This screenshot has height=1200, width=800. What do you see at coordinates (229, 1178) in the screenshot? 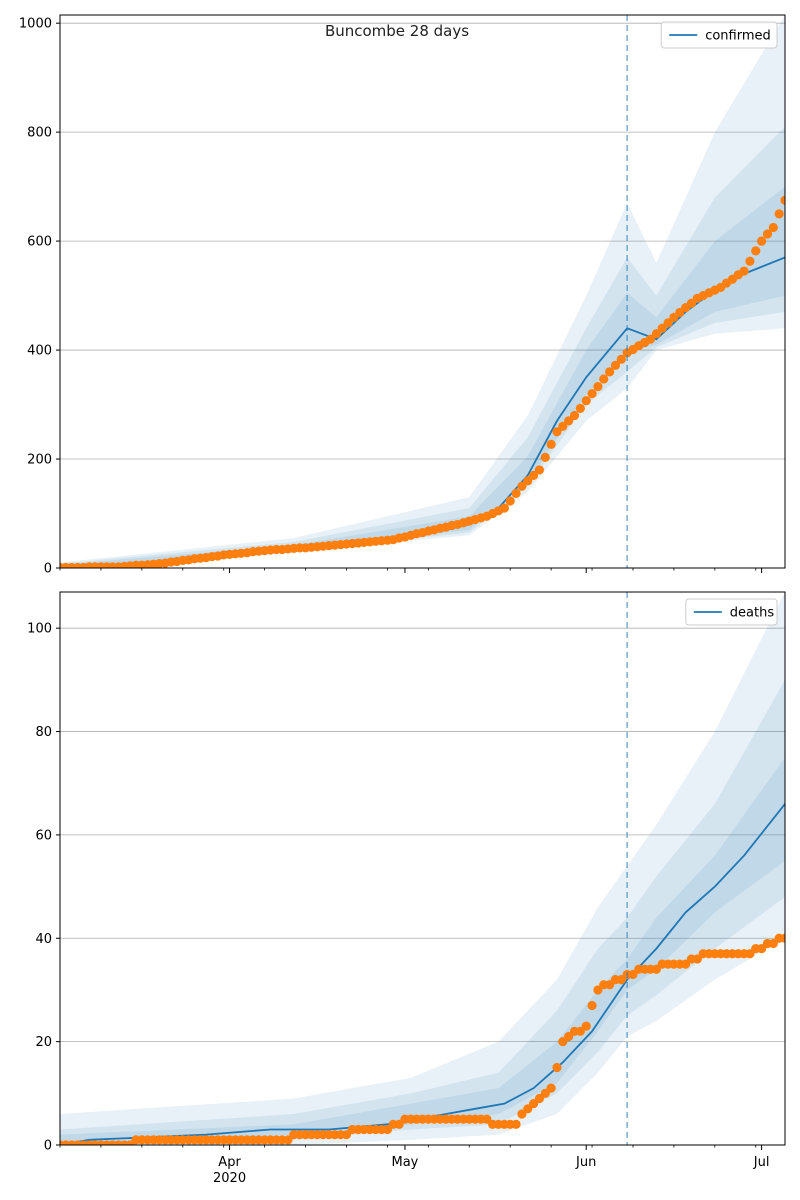
I see `x-tick-label: 2020` at bounding box center [229, 1178].